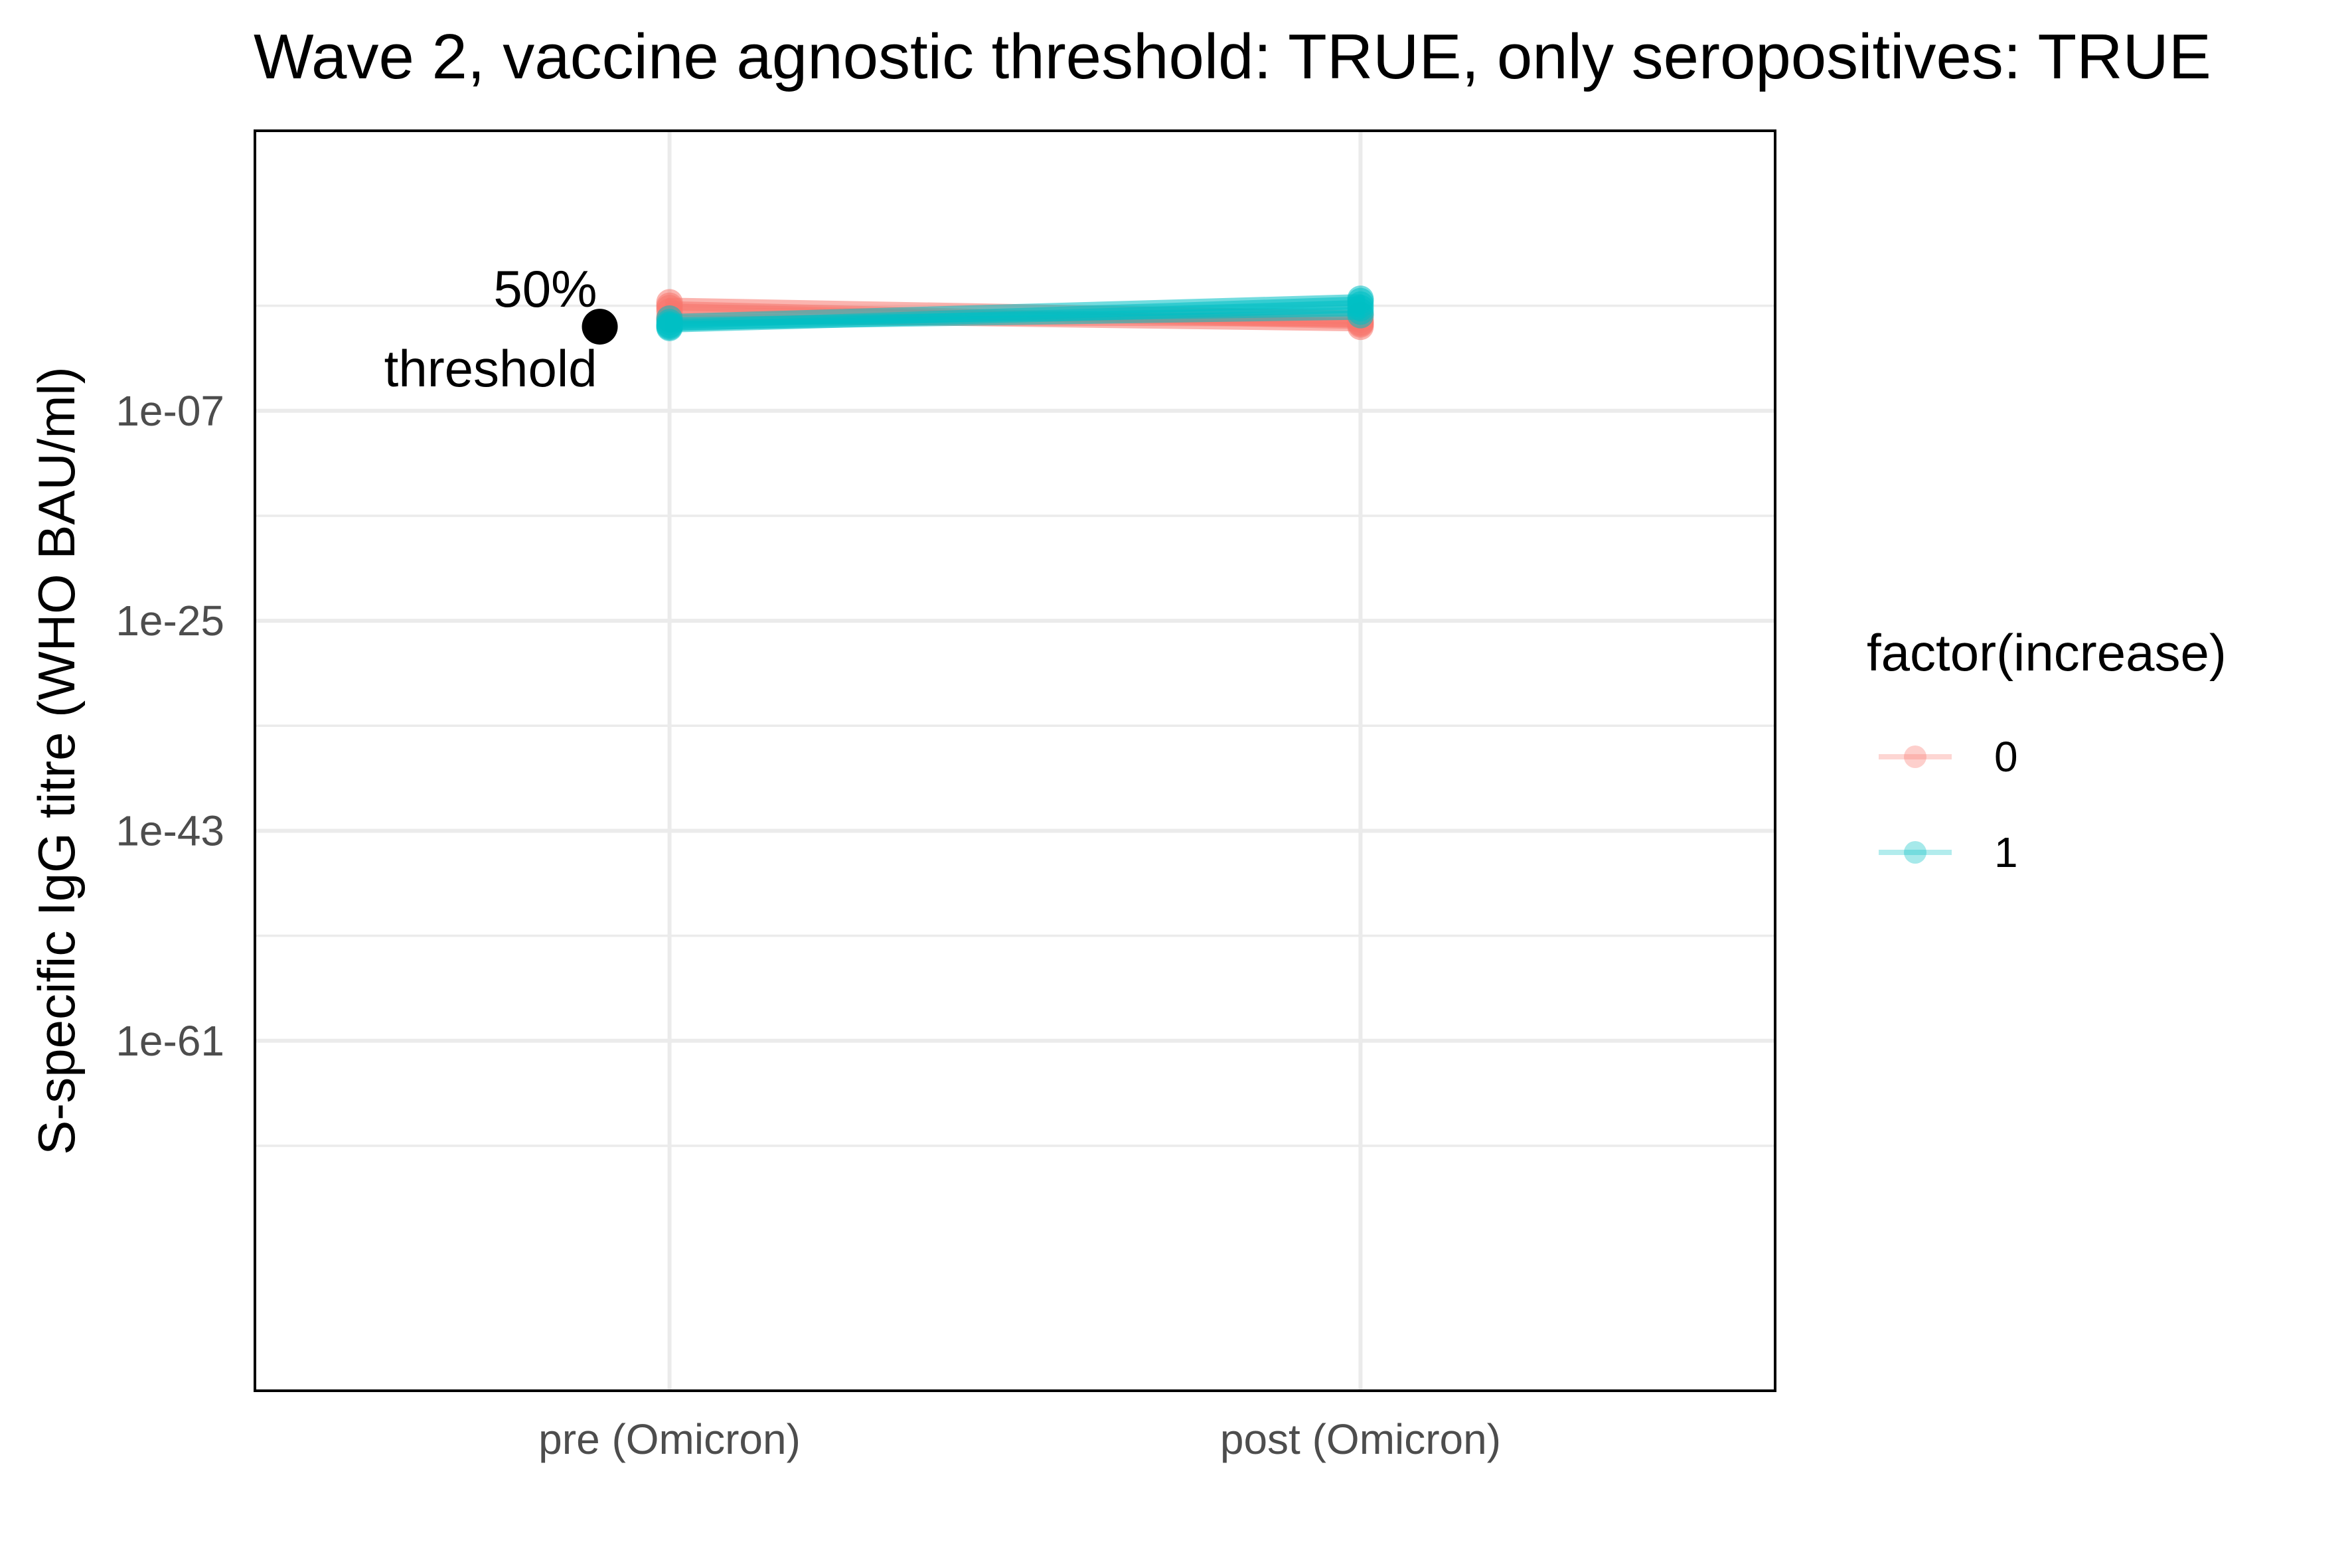 This screenshot has width=2352, height=1568. I want to click on y-axis-title: S-specific IgG titre (WHO BAU/ml), so click(57, 760).